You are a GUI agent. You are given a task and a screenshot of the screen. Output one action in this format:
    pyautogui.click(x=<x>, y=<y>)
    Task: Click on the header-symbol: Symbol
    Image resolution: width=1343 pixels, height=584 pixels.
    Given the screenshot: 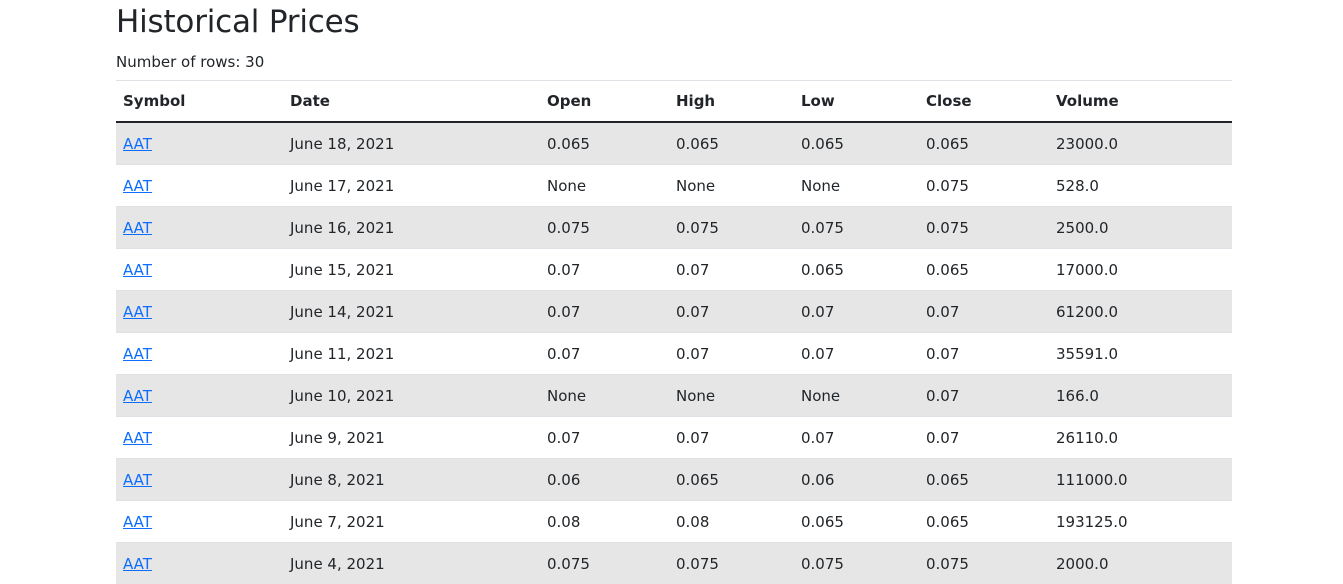 What is the action you would take?
    pyautogui.click(x=199, y=102)
    